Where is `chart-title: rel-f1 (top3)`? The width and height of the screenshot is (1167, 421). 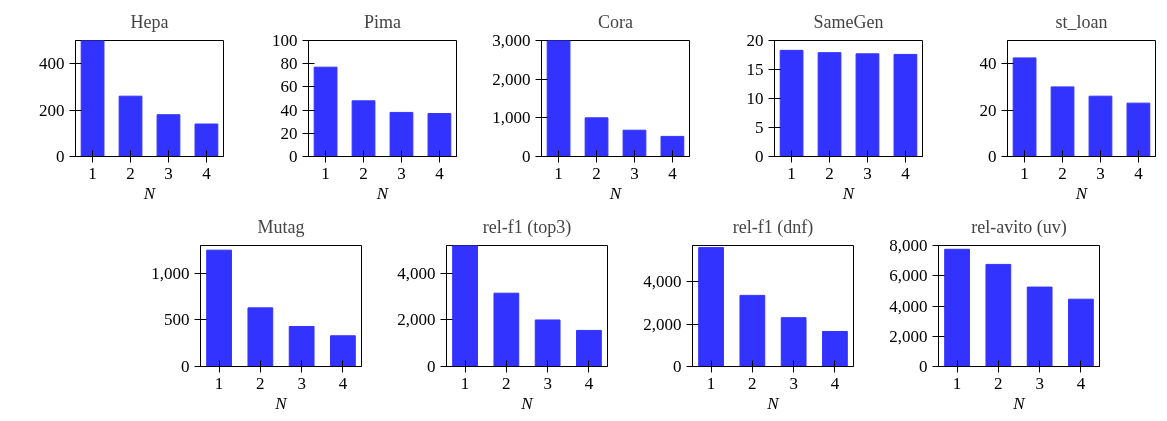
chart-title: rel-f1 (top3) is located at coordinates (527, 227).